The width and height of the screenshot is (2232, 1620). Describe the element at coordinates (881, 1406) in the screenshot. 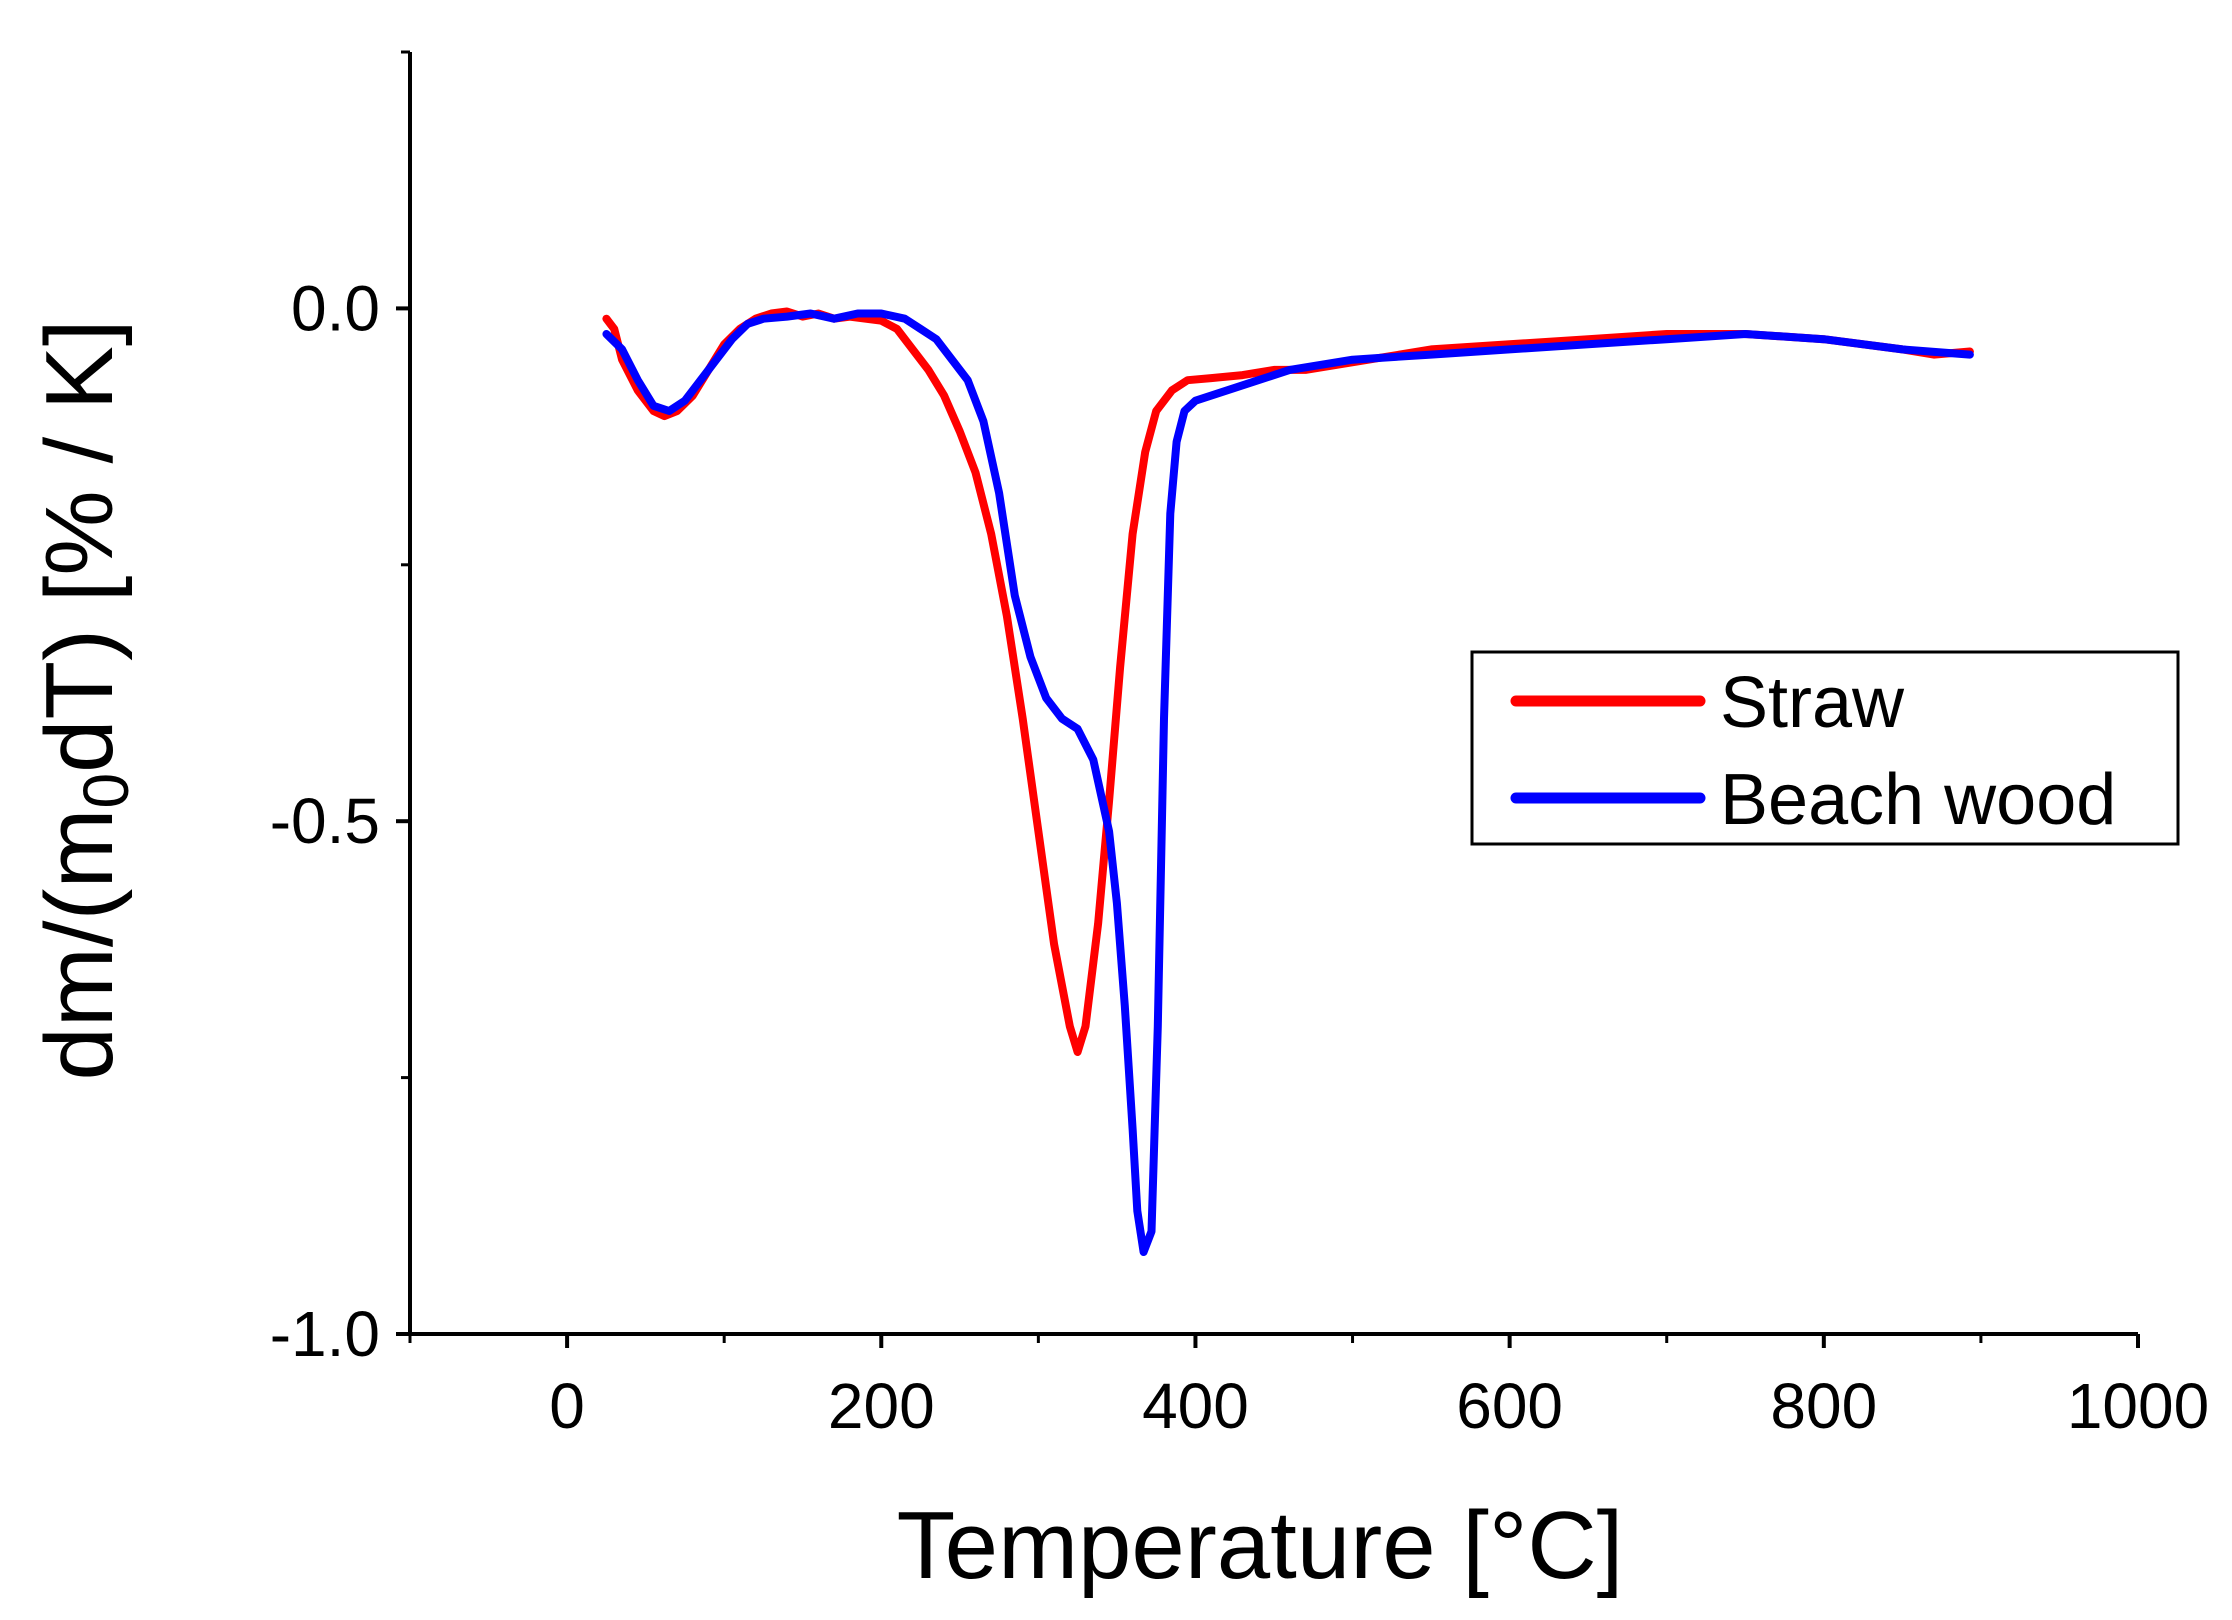

I see `x-tick-label-200: 200` at that location.